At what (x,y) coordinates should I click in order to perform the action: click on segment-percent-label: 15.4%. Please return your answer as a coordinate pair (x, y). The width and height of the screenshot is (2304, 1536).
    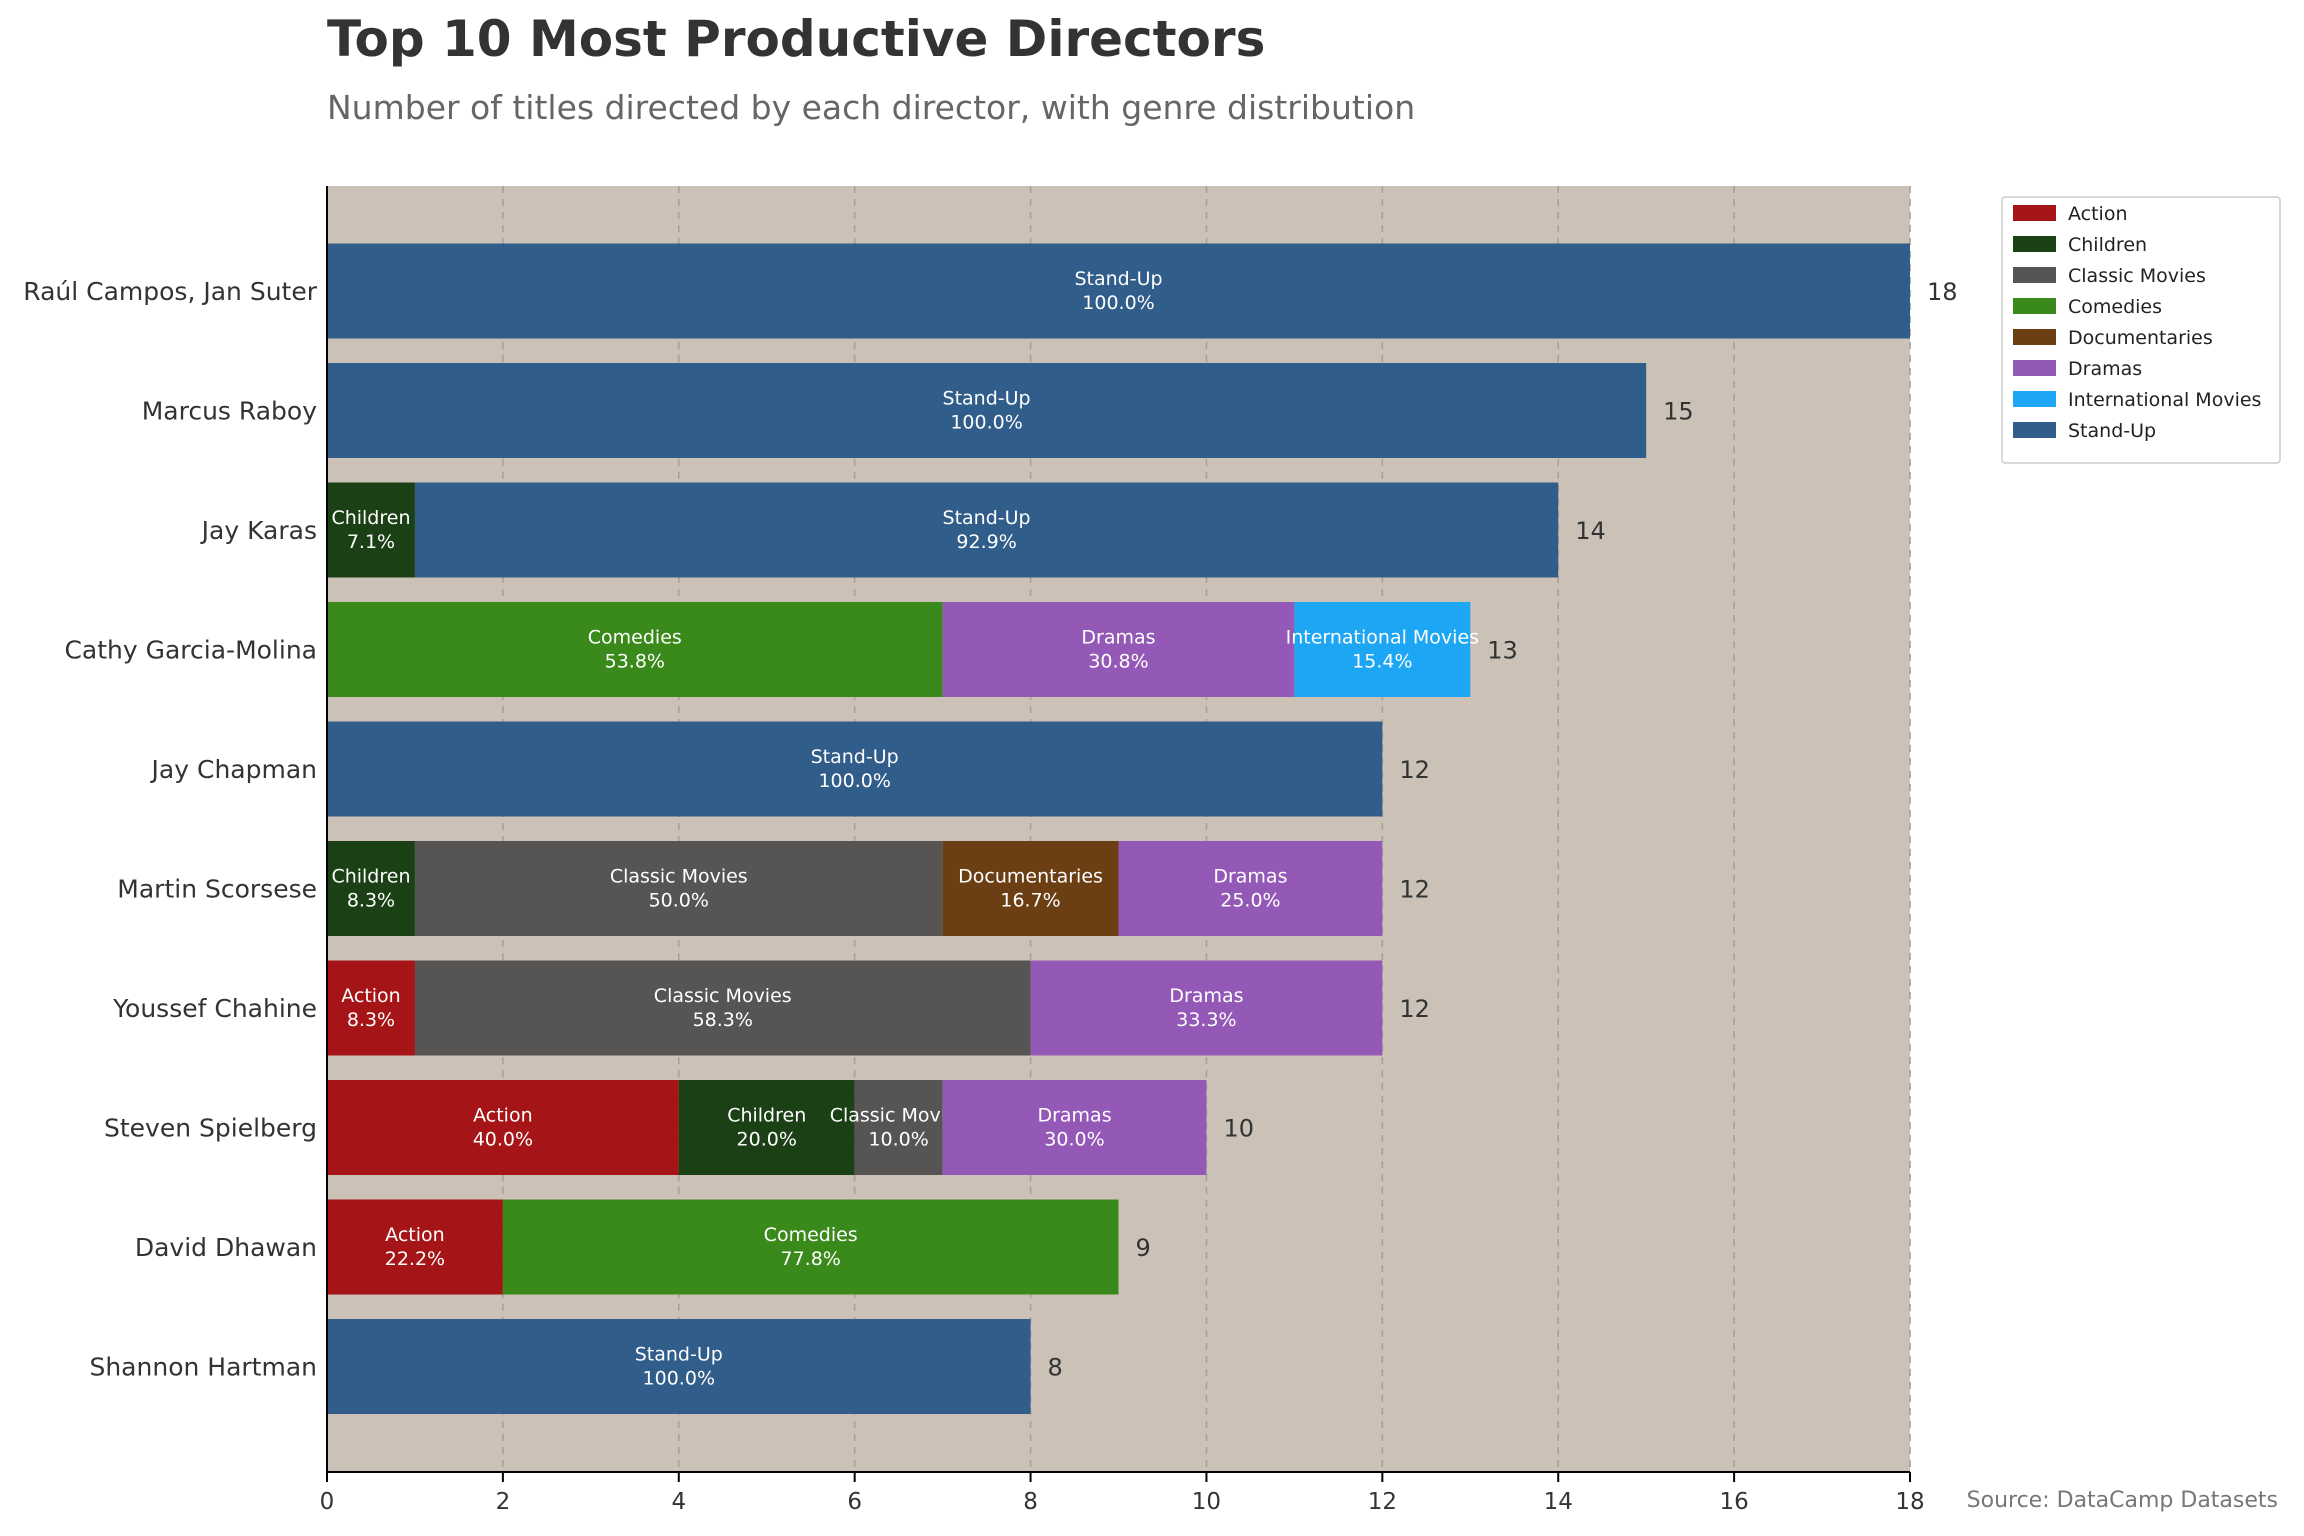
    Looking at the image, I should click on (1382, 662).